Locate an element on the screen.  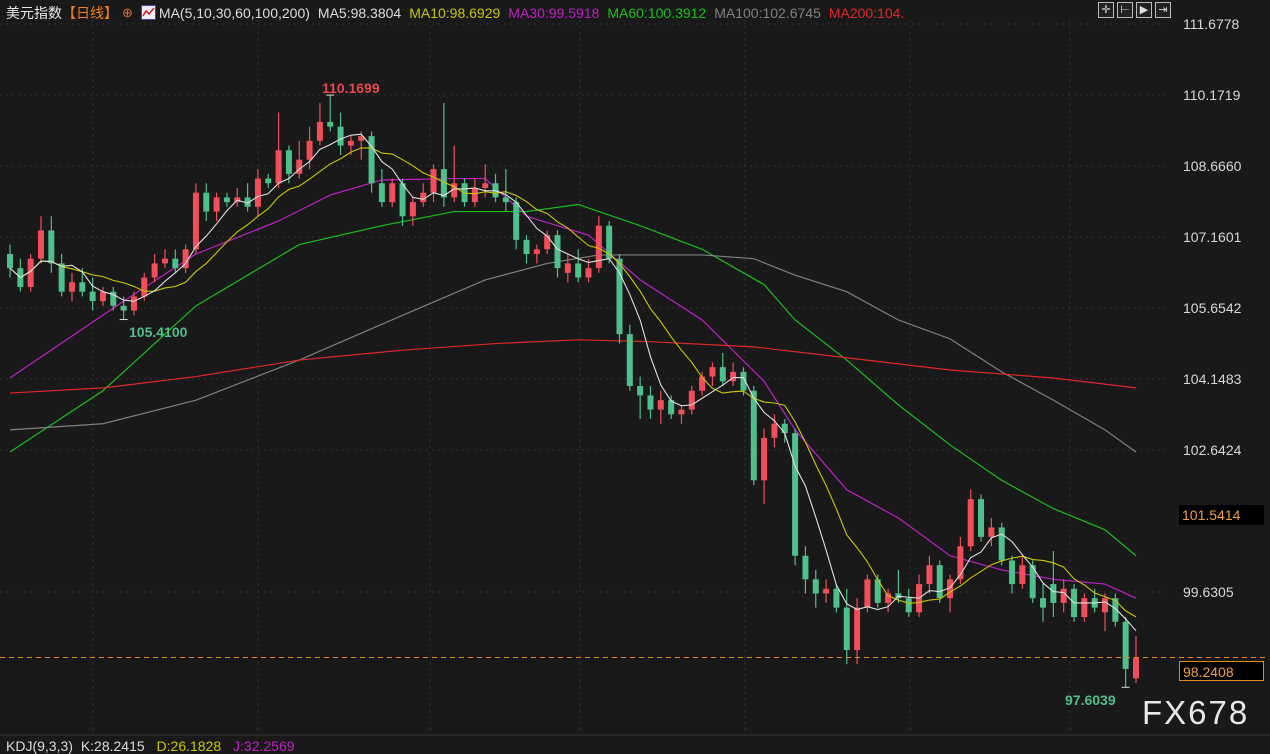
kdj-name: KDJ(9,3,3) is located at coordinates (39, 746).